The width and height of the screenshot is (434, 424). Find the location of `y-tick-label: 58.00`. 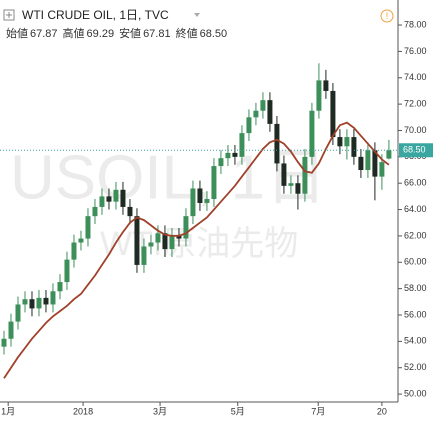

y-tick-label: 58.00 is located at coordinates (415, 288).